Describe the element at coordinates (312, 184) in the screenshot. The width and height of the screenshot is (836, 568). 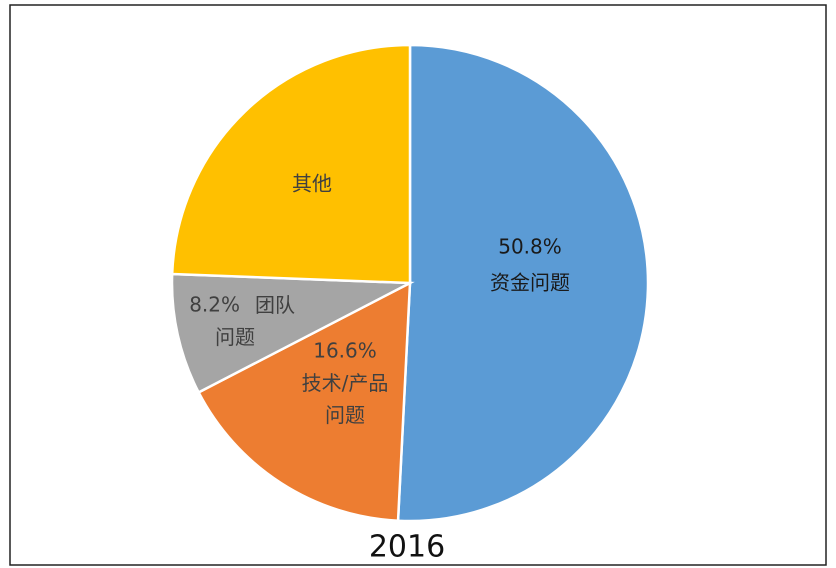
I see `category-label: 其他` at that location.